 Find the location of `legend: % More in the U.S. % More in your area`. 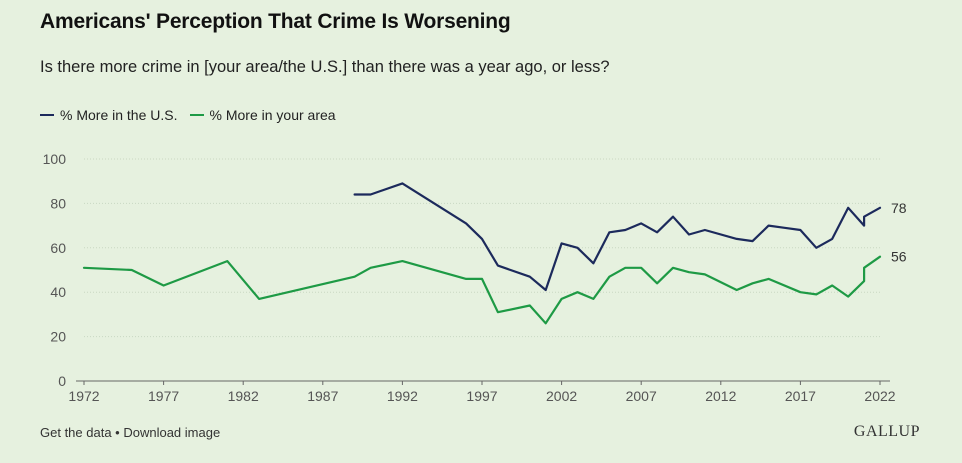

legend: % More in the U.S. % More in your area is located at coordinates (194, 115).